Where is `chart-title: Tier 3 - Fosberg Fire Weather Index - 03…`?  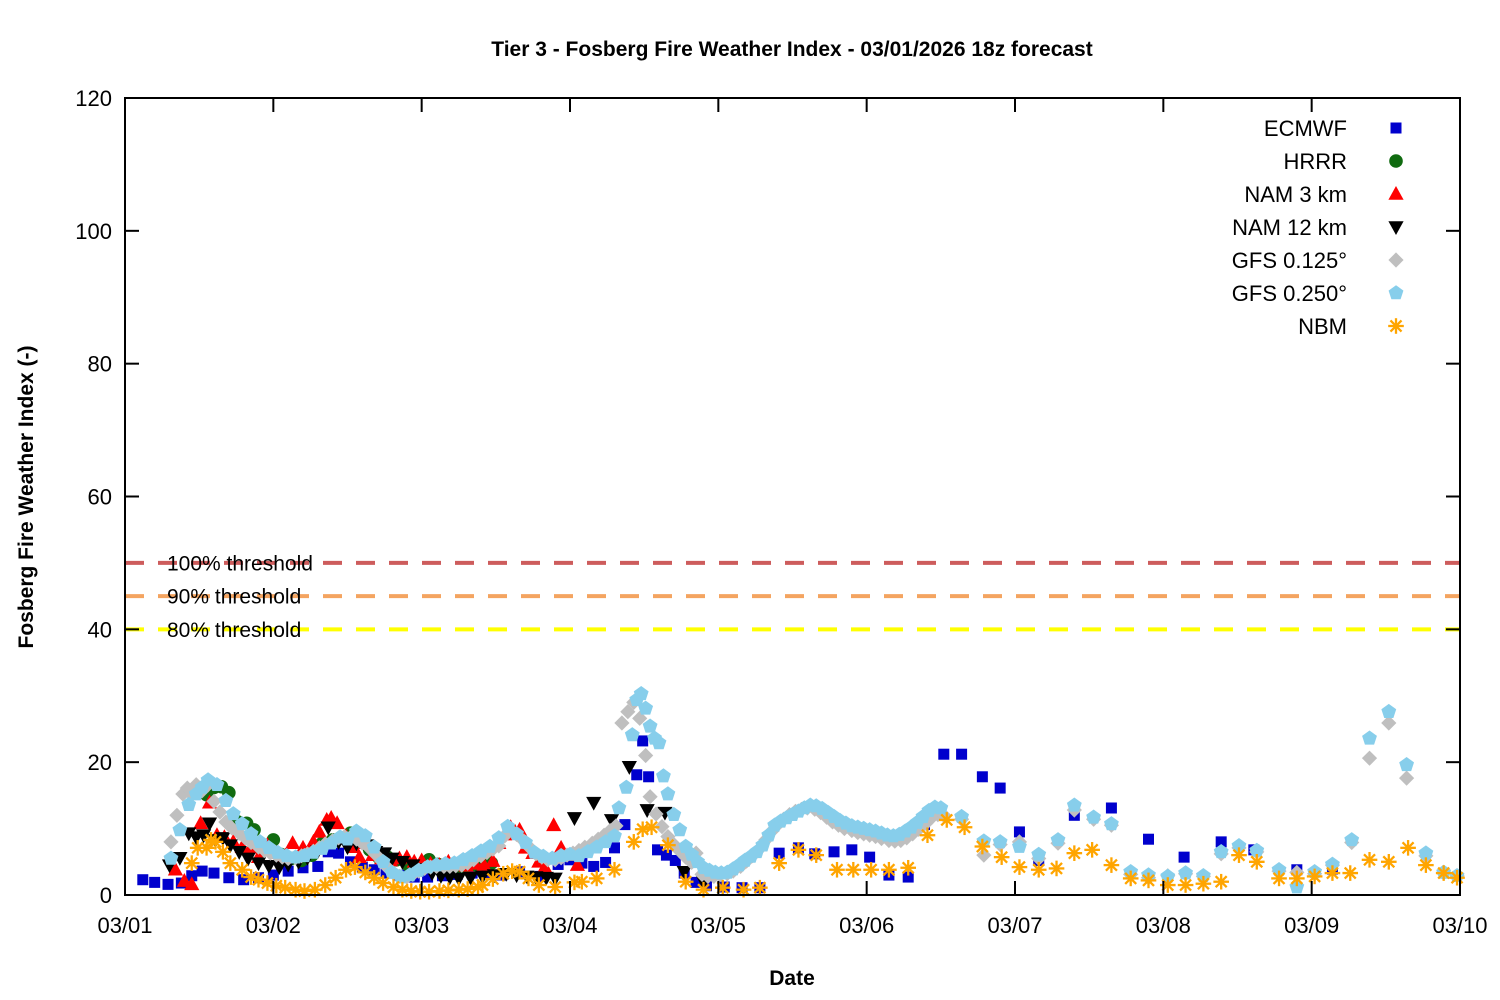 chart-title: Tier 3 - Fosberg Fire Weather Index - 03… is located at coordinates (791, 49).